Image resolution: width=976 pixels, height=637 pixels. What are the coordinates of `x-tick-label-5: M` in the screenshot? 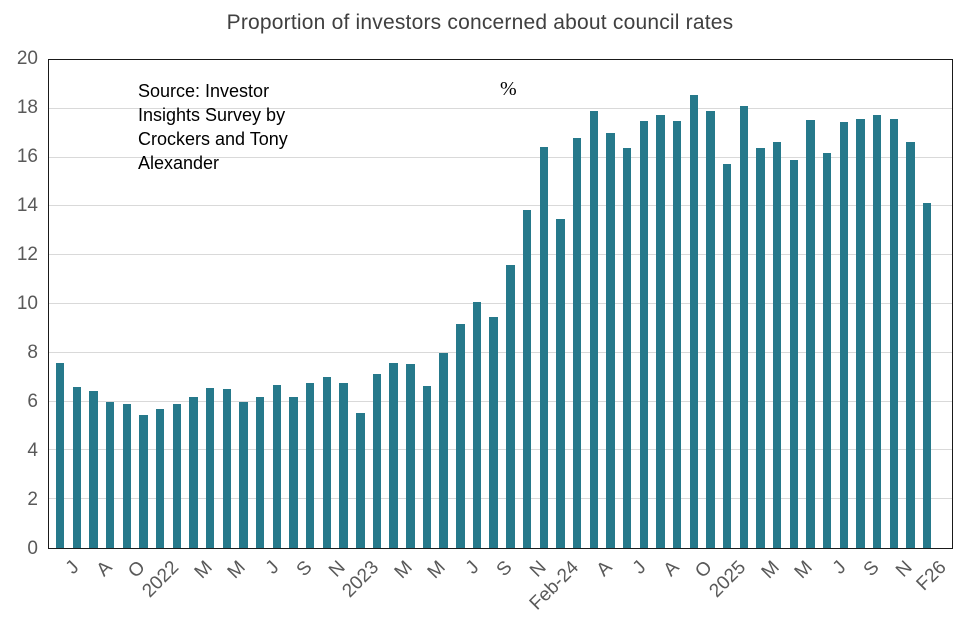 It's located at (236, 570).